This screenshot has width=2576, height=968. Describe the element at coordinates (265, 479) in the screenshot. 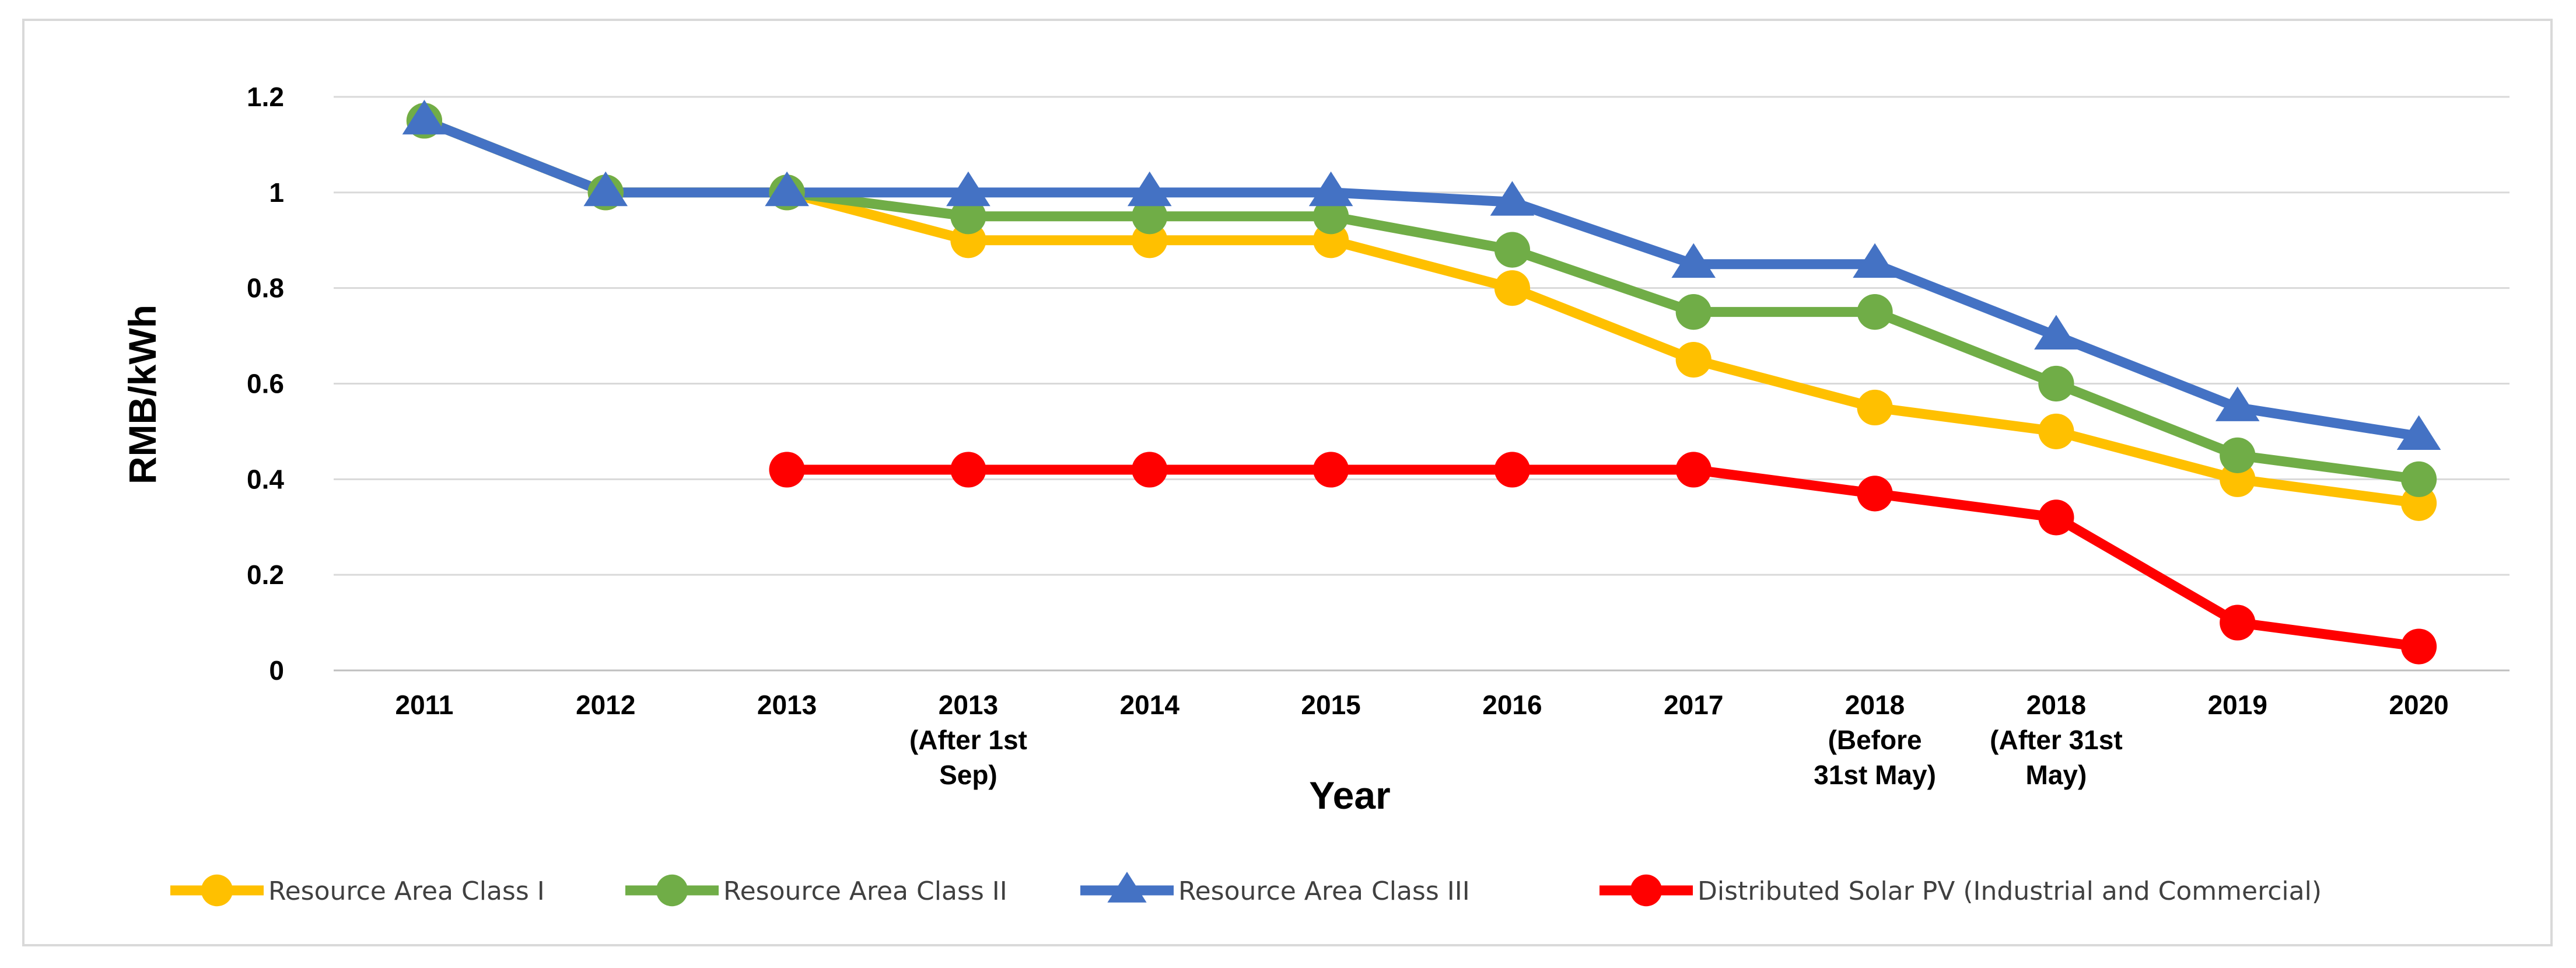

I see `y-tick-label: 0.4` at that location.